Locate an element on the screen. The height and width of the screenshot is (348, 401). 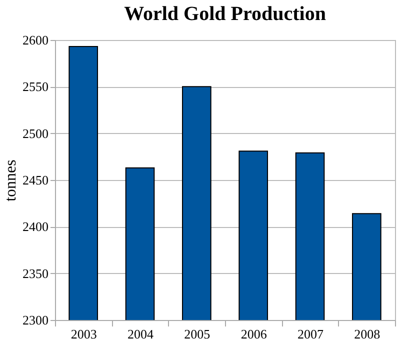
y-tick-label: 2500 is located at coordinates (35, 133).